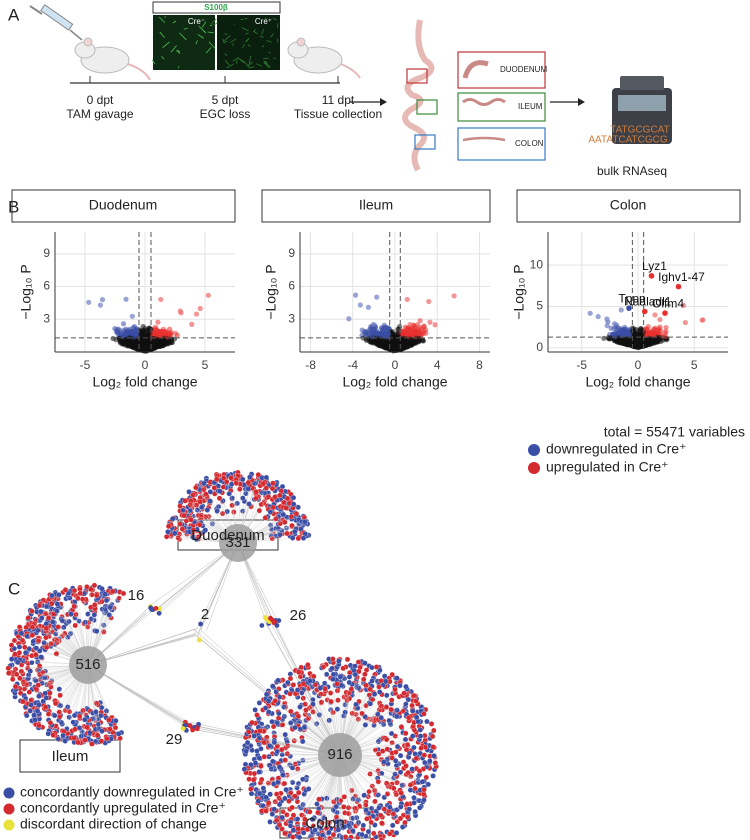  I want to click on arrowhead, so click(581, 102).